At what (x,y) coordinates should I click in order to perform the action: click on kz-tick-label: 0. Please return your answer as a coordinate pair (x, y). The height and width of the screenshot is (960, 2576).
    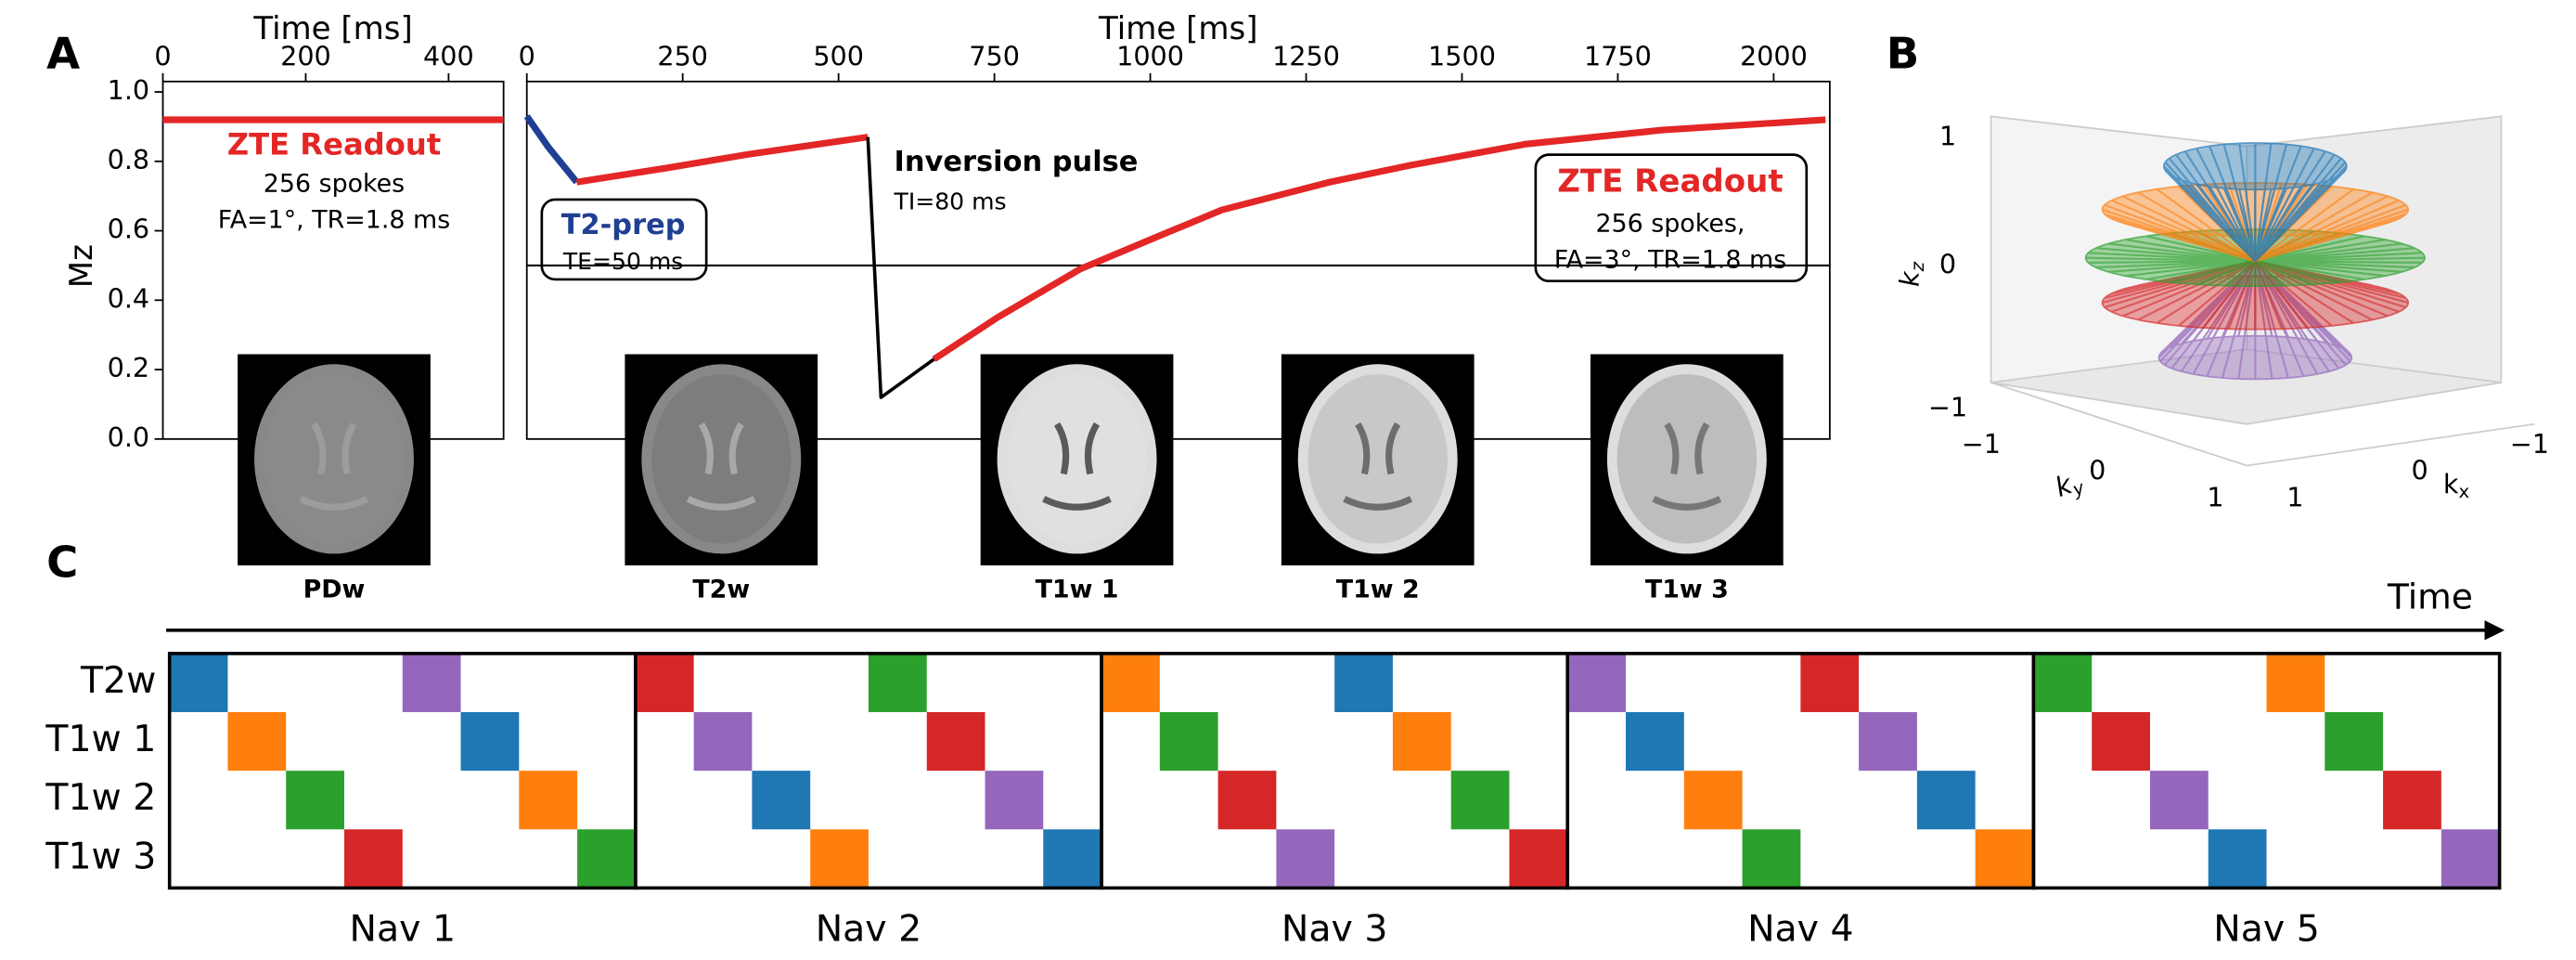
    Looking at the image, I should click on (1947, 264).